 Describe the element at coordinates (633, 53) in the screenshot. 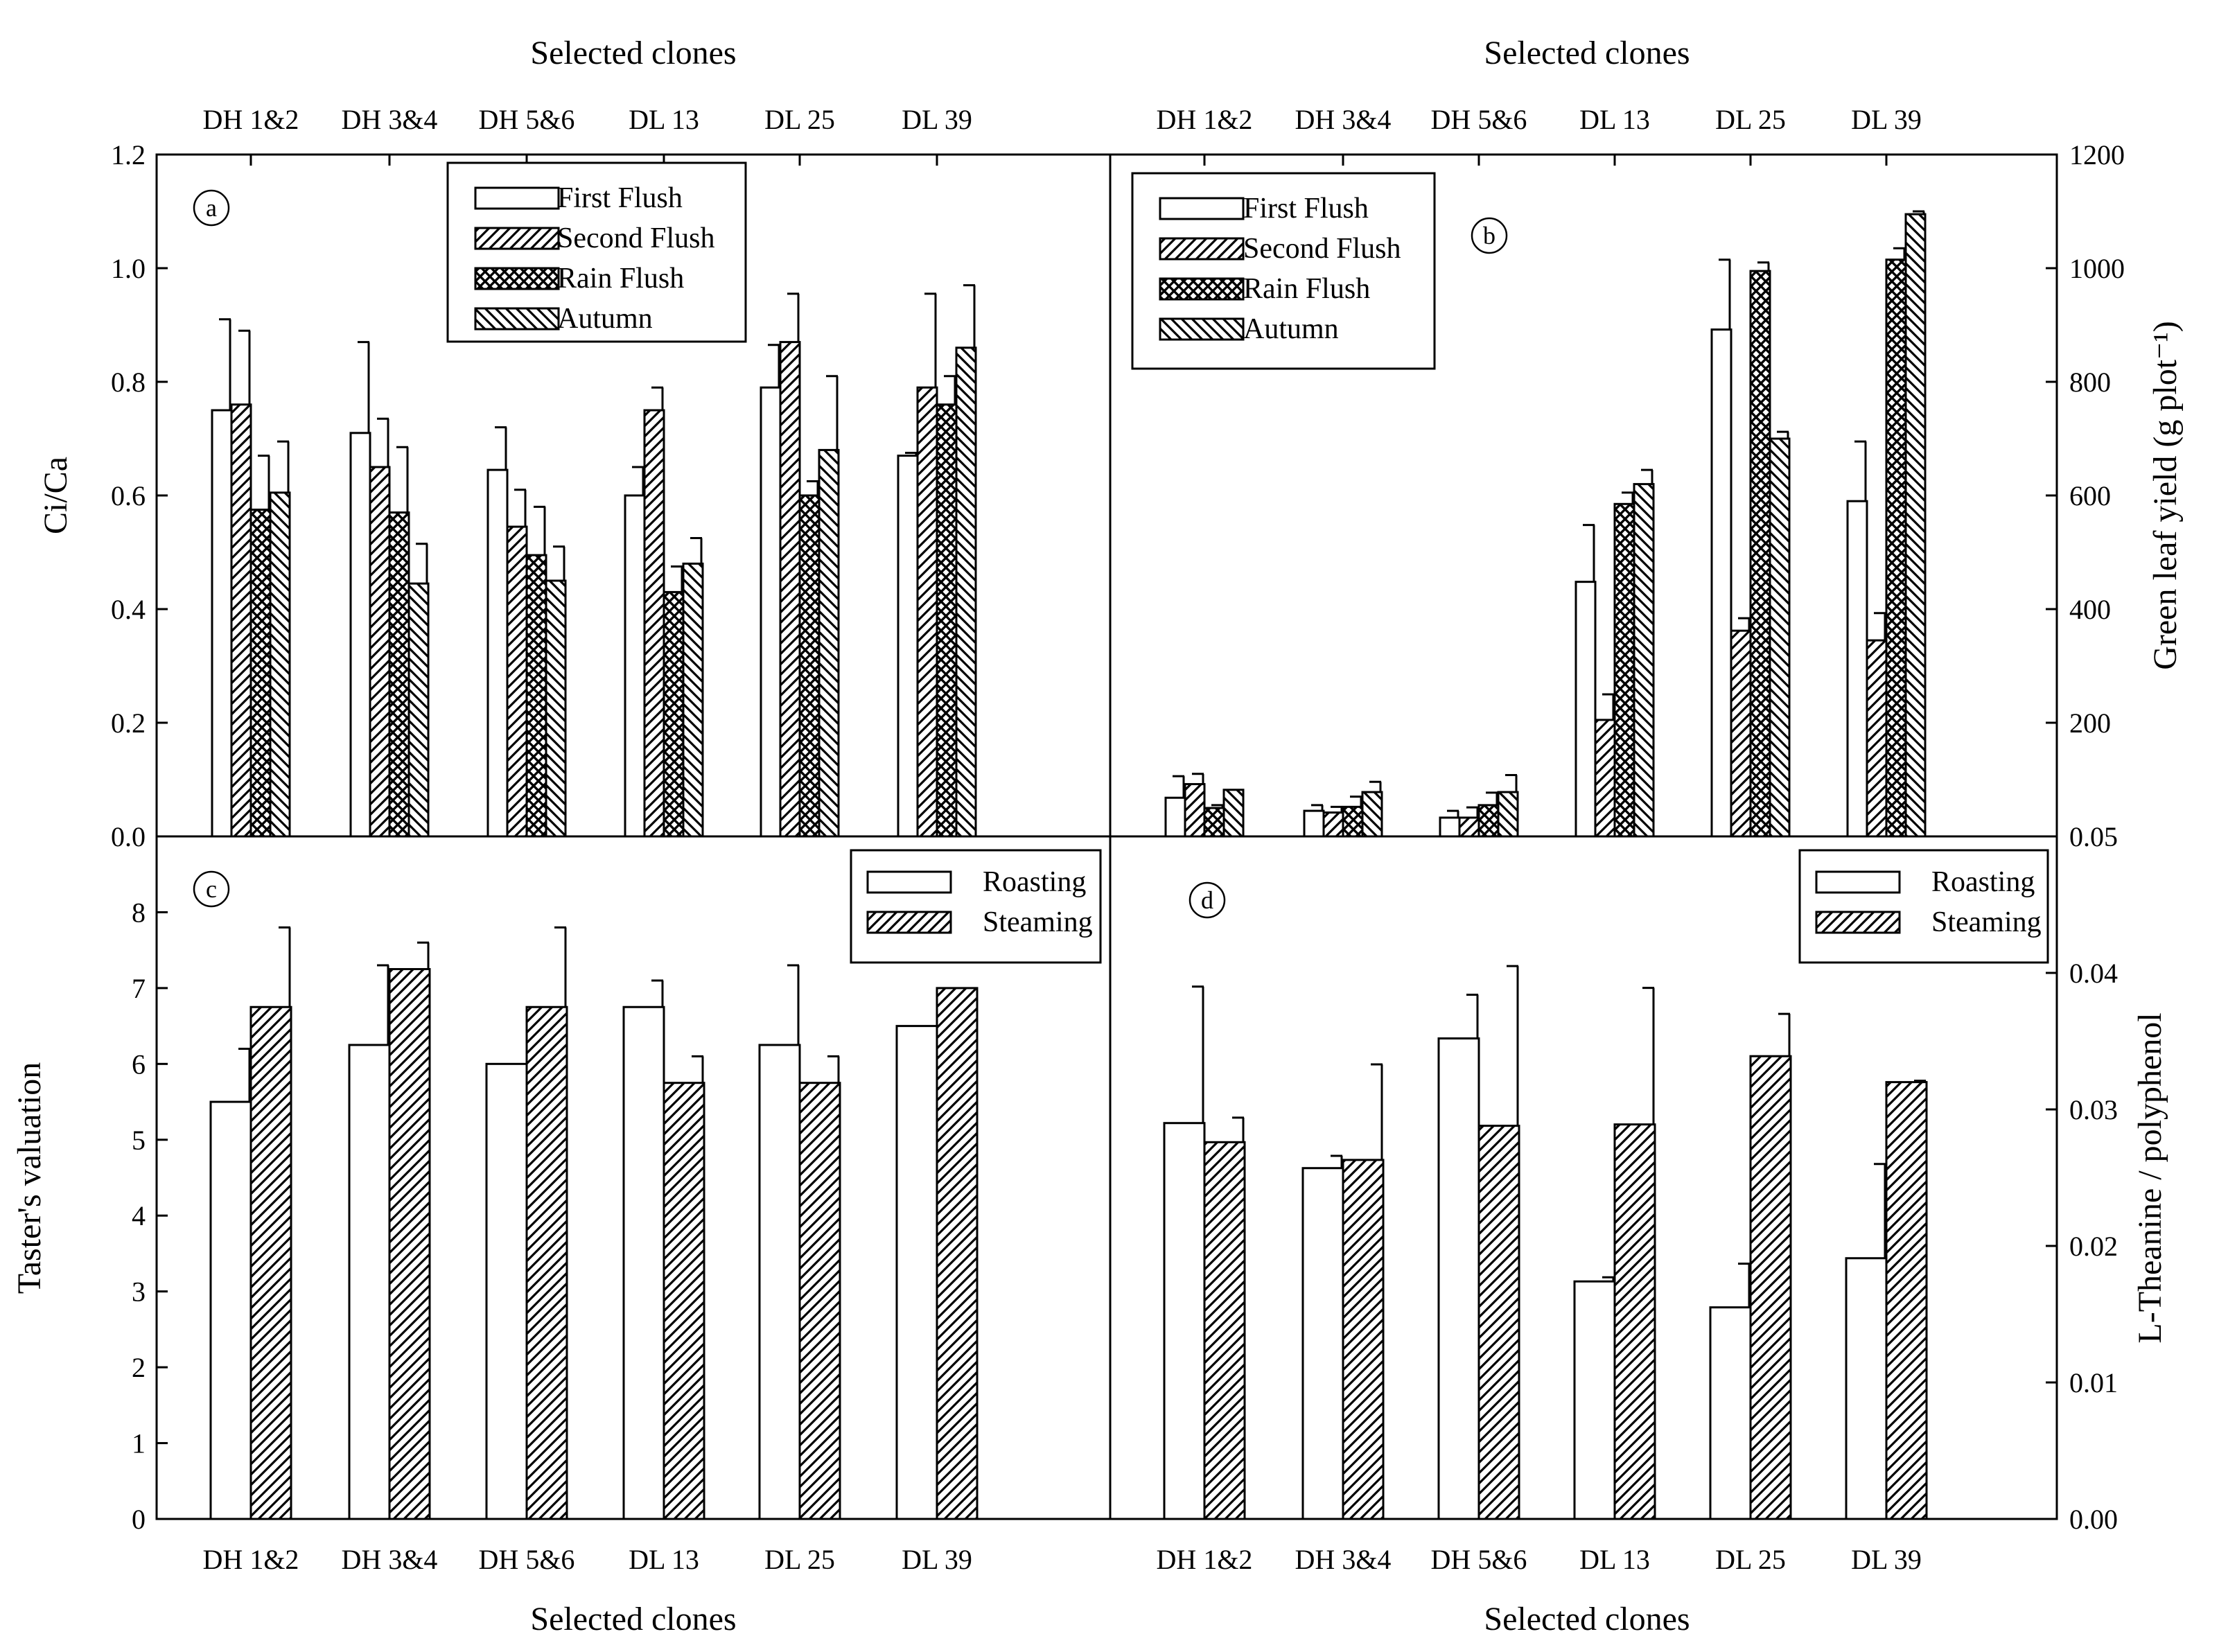

I see `top-left-axis-title: Selected clones` at that location.